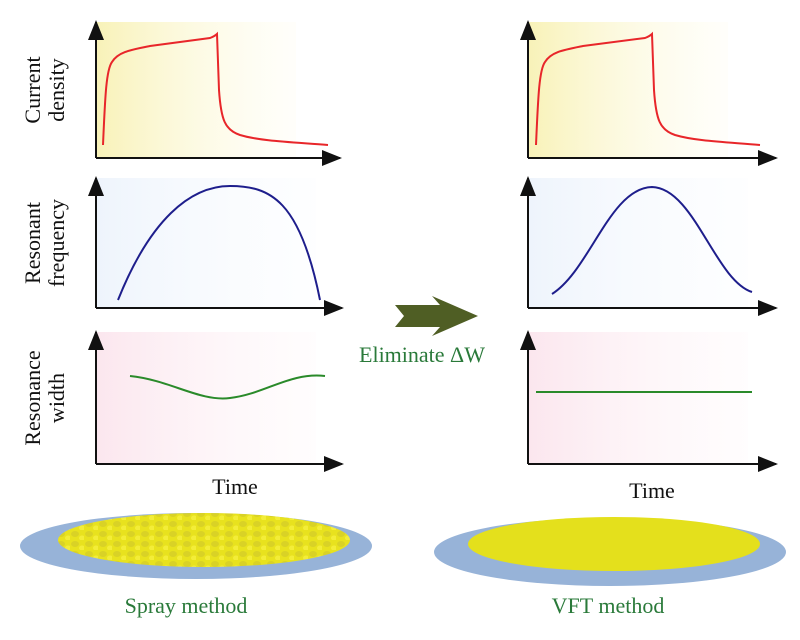 This screenshot has width=800, height=640. I want to click on ylabel-current-density: Current density, so click(44, 89).